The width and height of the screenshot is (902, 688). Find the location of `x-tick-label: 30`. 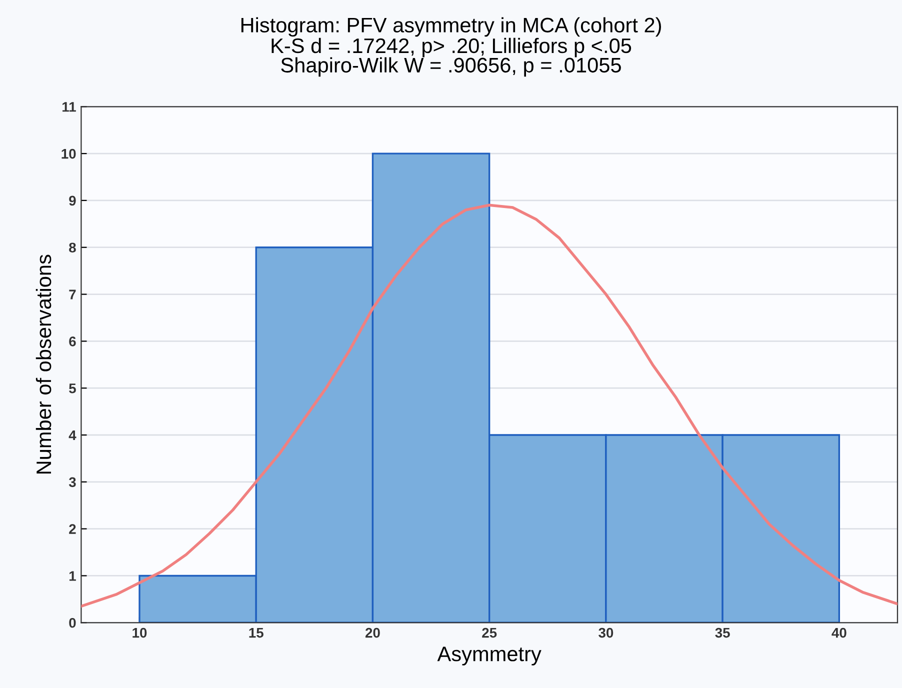

x-tick-label: 30 is located at coordinates (606, 633).